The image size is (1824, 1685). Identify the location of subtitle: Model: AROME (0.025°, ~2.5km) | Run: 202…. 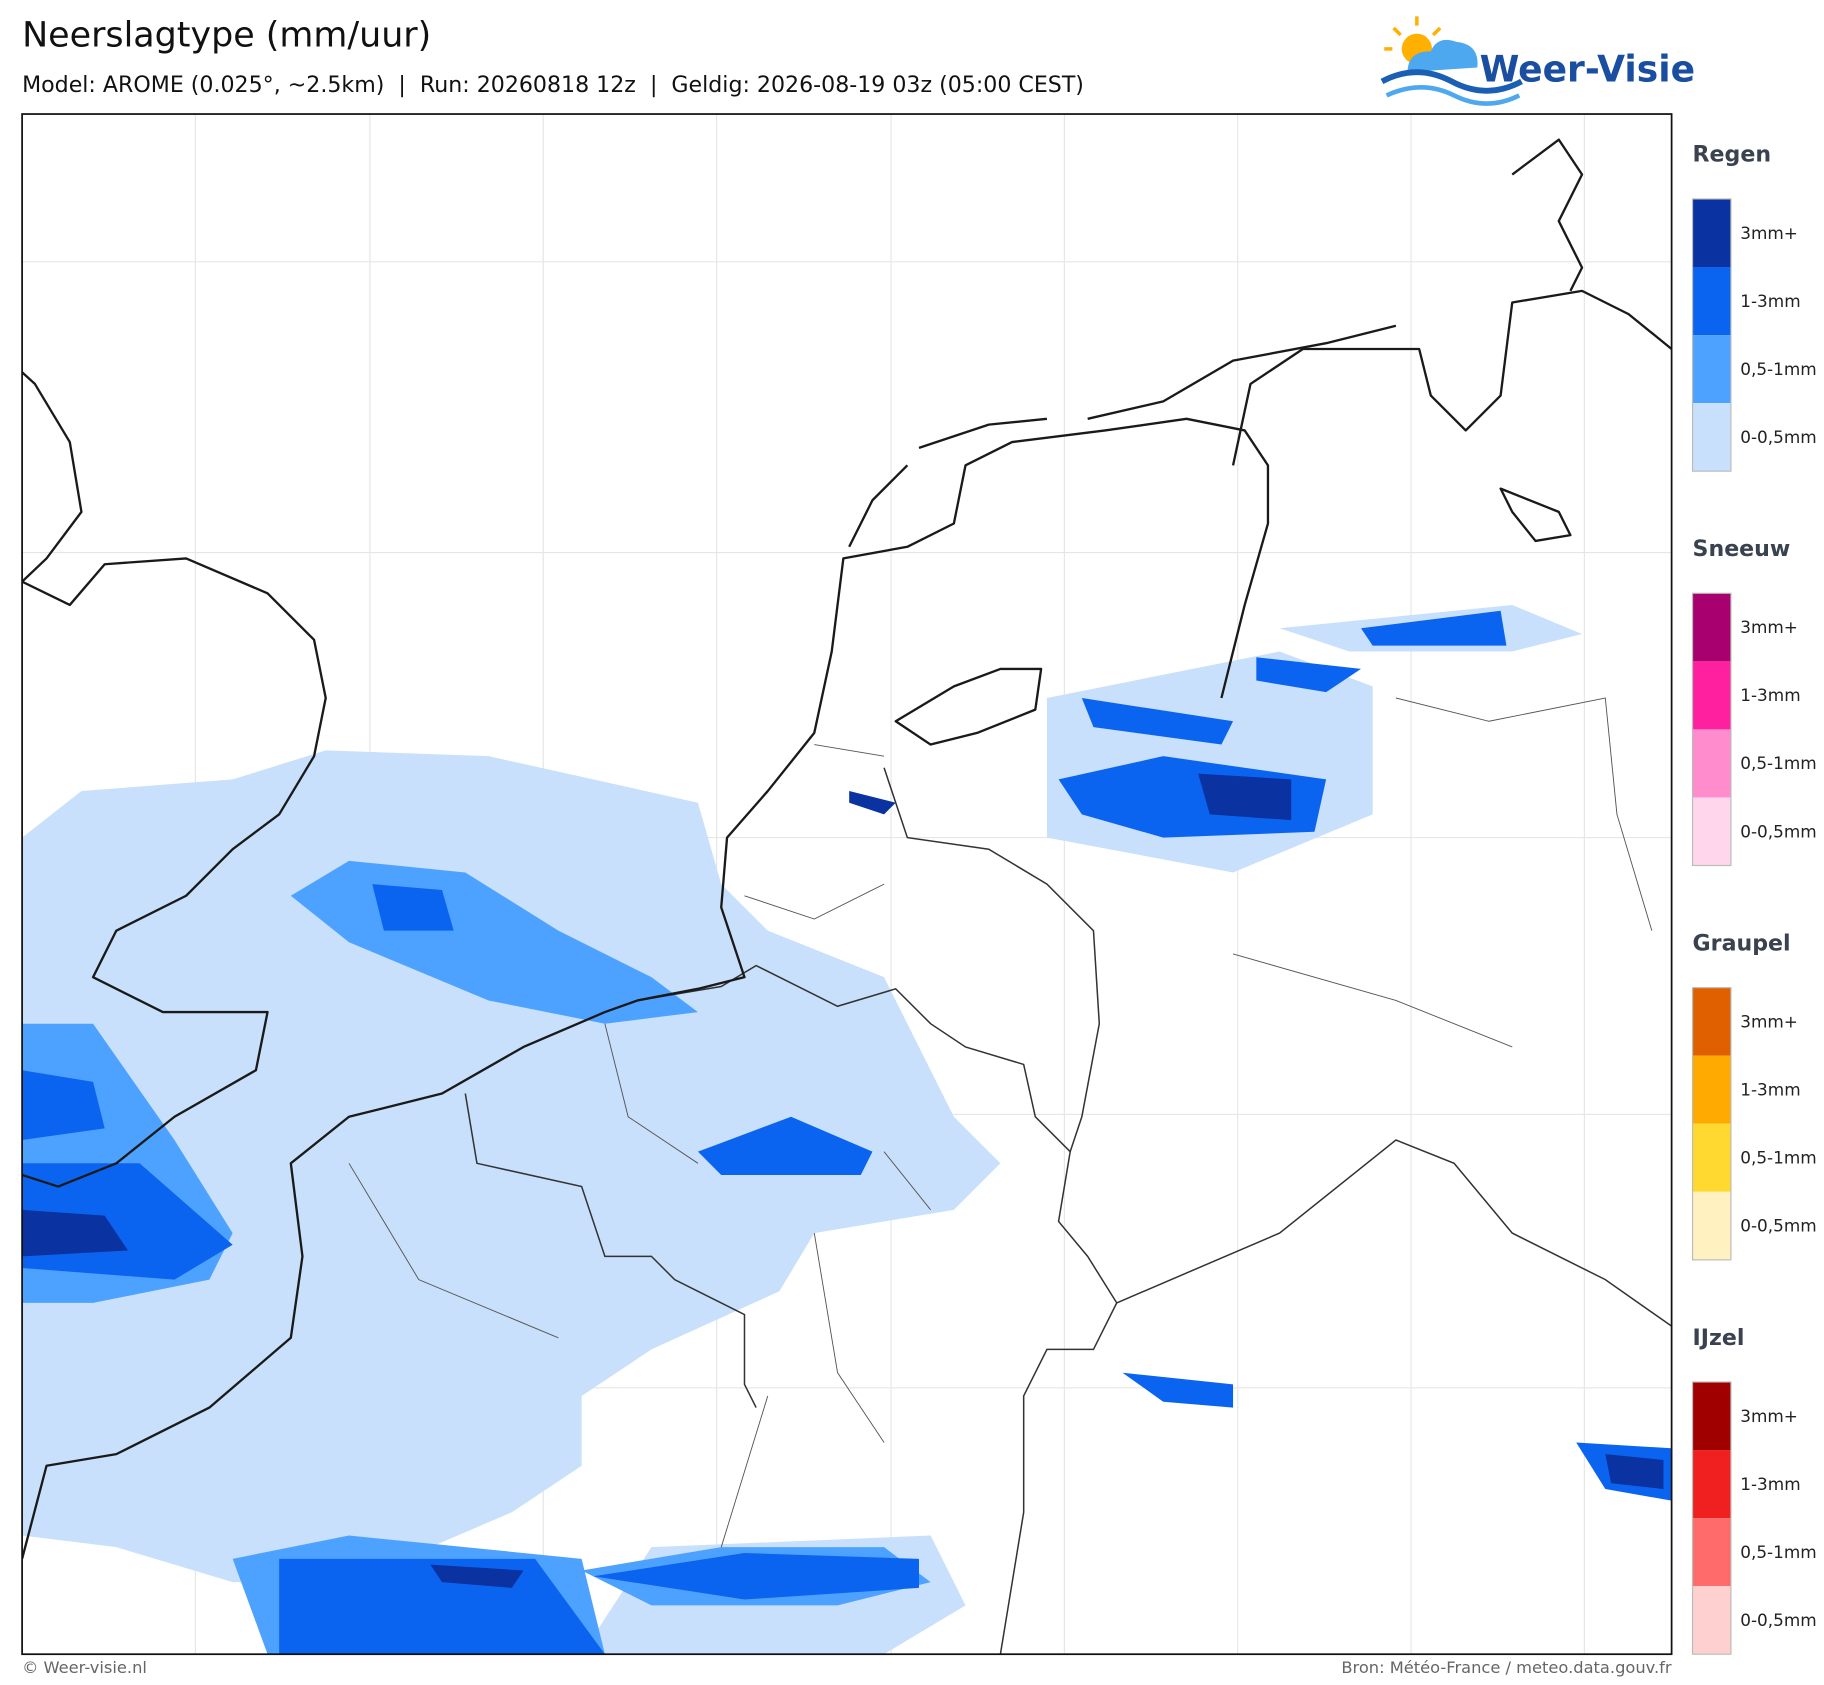
(553, 85).